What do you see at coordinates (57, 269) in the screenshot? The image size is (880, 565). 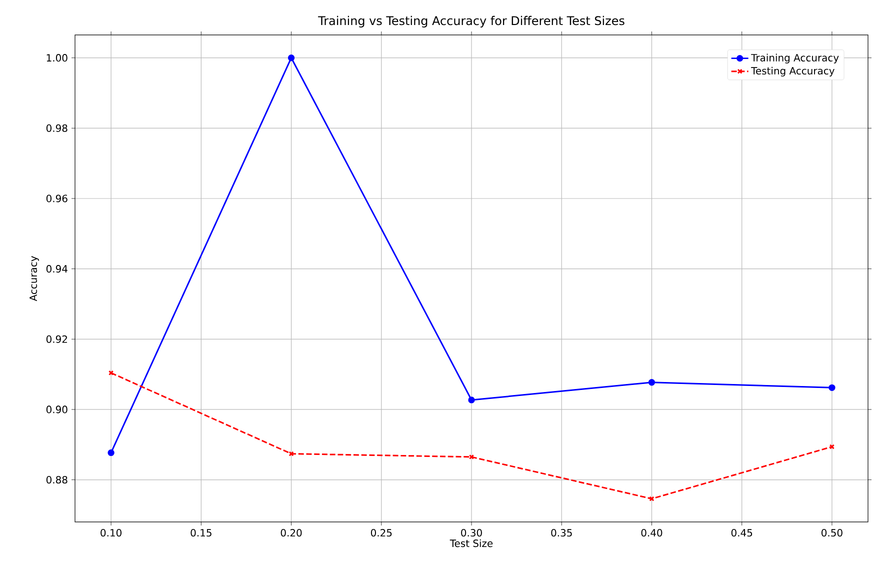 I see `y-tick-label: 0.94` at bounding box center [57, 269].